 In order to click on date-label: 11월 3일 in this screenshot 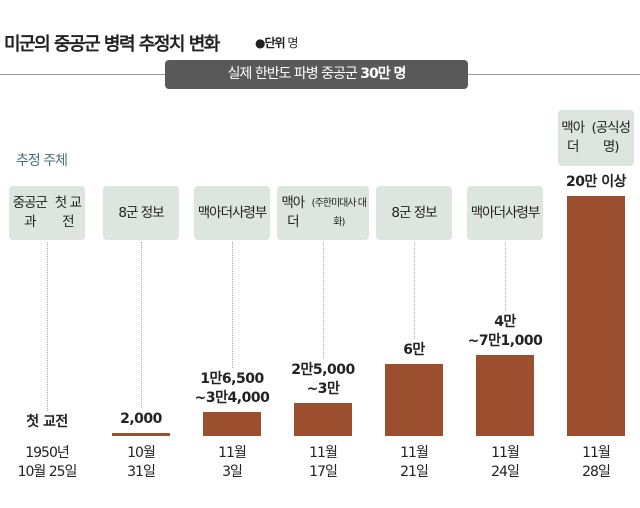, I will do `click(232, 462)`.